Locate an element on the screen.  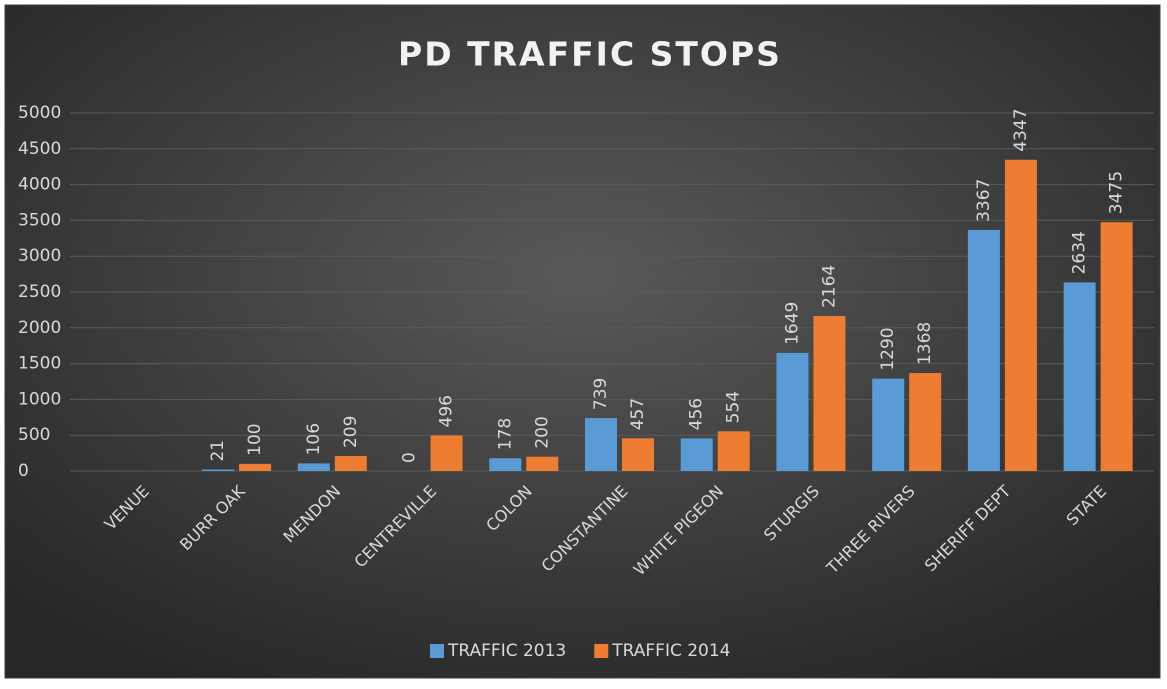
data-label: 2634 is located at coordinates (1080, 252).